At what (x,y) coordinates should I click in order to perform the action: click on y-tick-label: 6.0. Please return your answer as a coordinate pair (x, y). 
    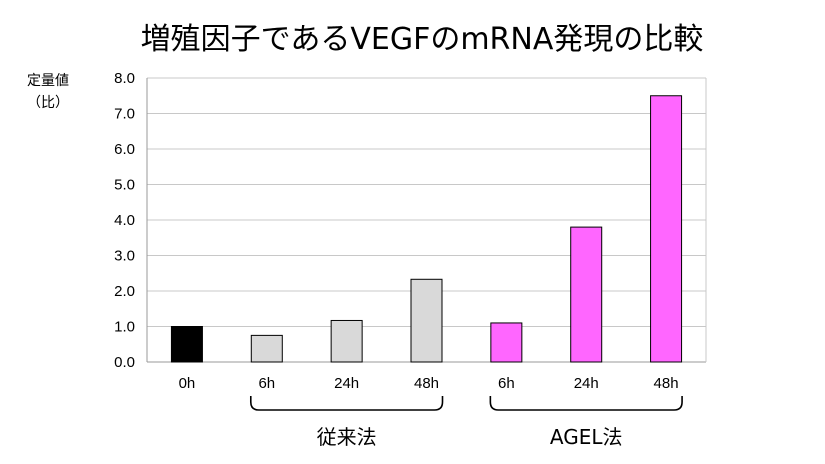
    Looking at the image, I should click on (124, 149).